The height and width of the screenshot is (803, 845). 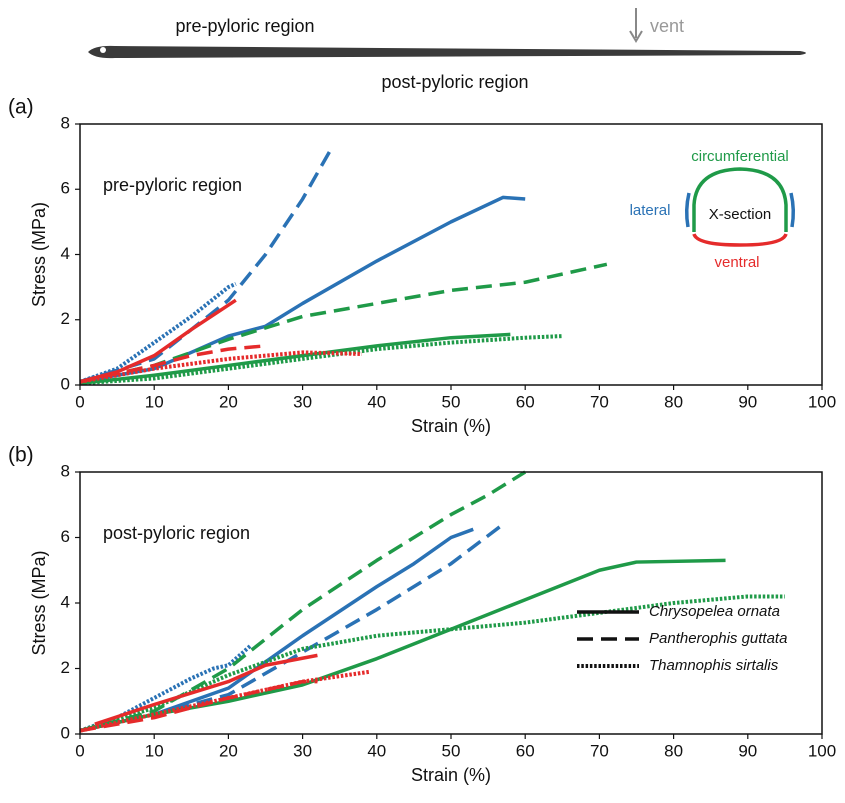 What do you see at coordinates (736, 262) in the screenshot?
I see `inset-label: ventral` at bounding box center [736, 262].